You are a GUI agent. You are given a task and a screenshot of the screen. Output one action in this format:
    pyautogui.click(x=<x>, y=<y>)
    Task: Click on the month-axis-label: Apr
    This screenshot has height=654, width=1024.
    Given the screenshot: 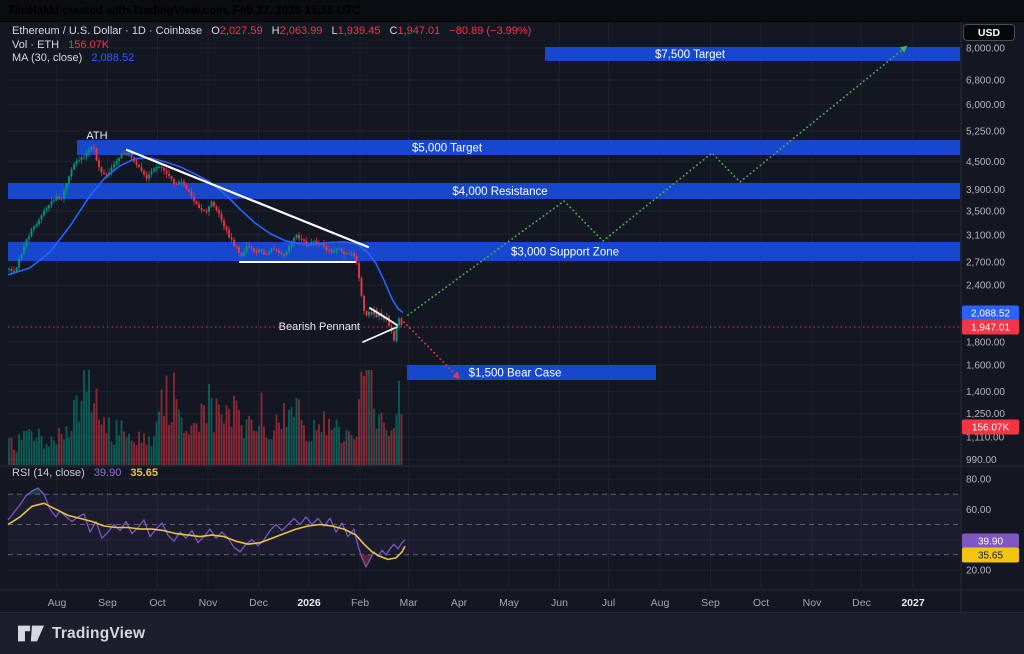 What is the action you would take?
    pyautogui.click(x=459, y=603)
    